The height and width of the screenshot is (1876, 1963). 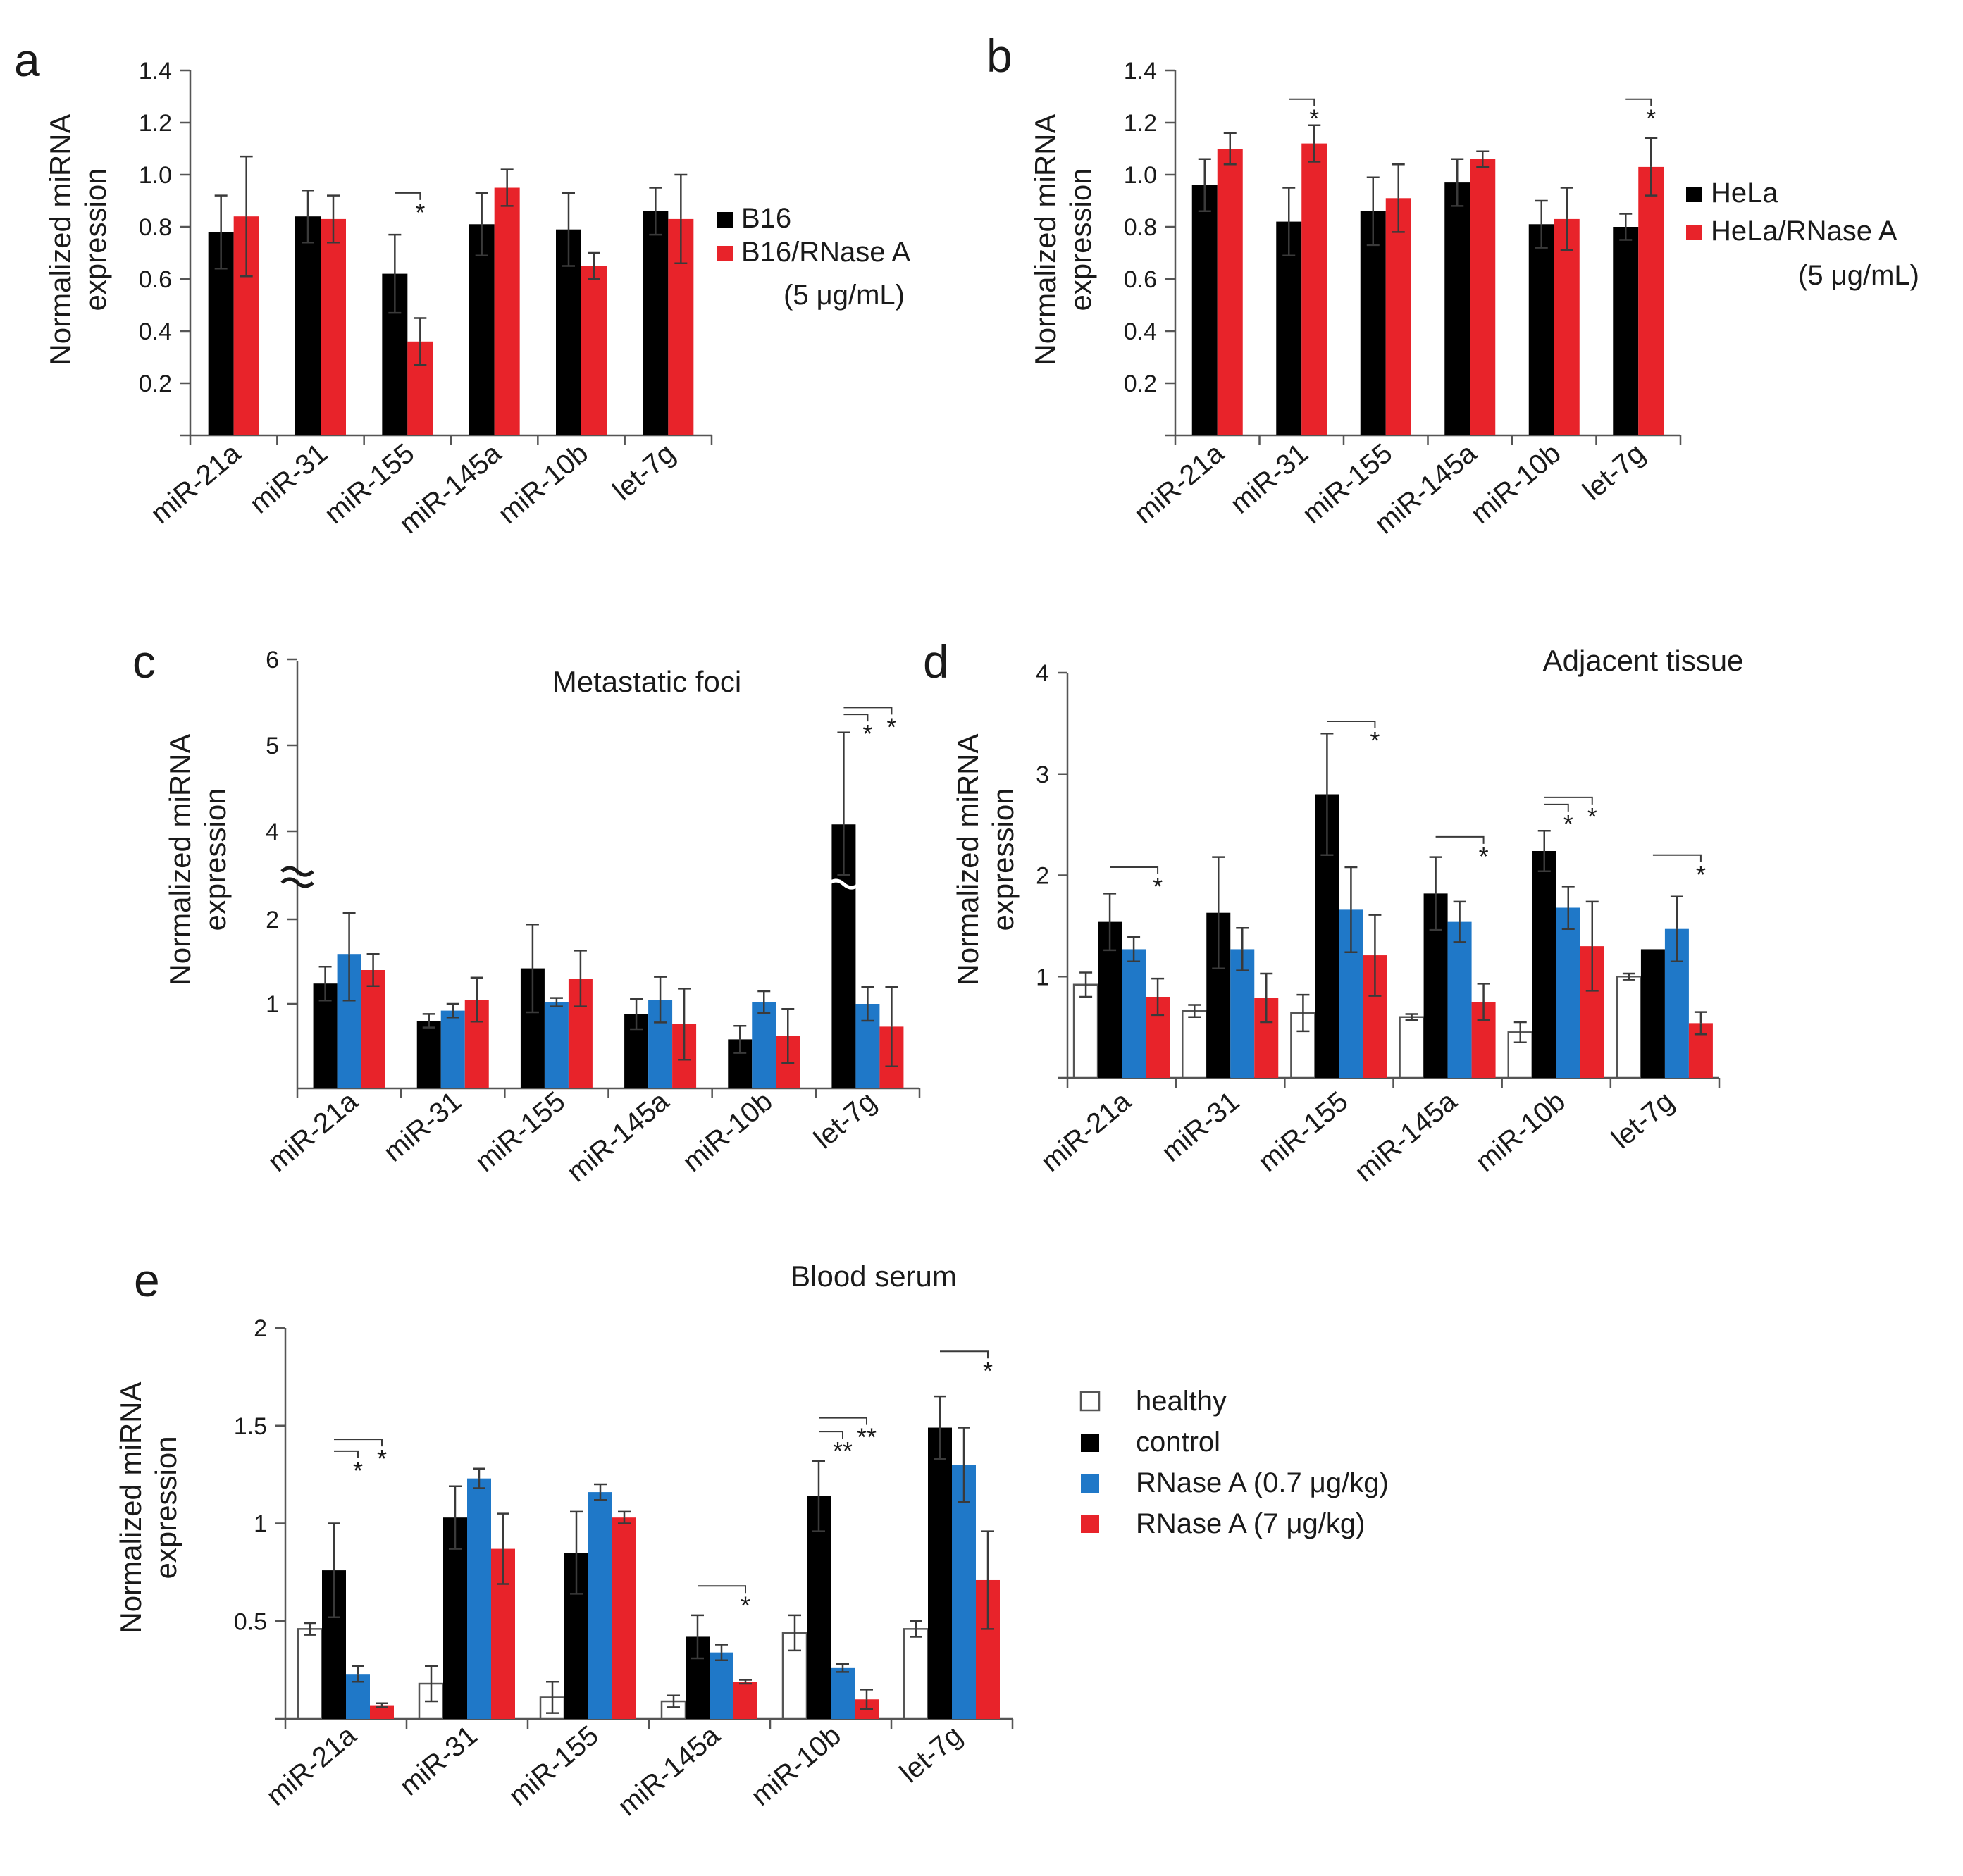 What do you see at coordinates (272, 660) in the screenshot?
I see `panel-c-ytick-label: 6` at bounding box center [272, 660].